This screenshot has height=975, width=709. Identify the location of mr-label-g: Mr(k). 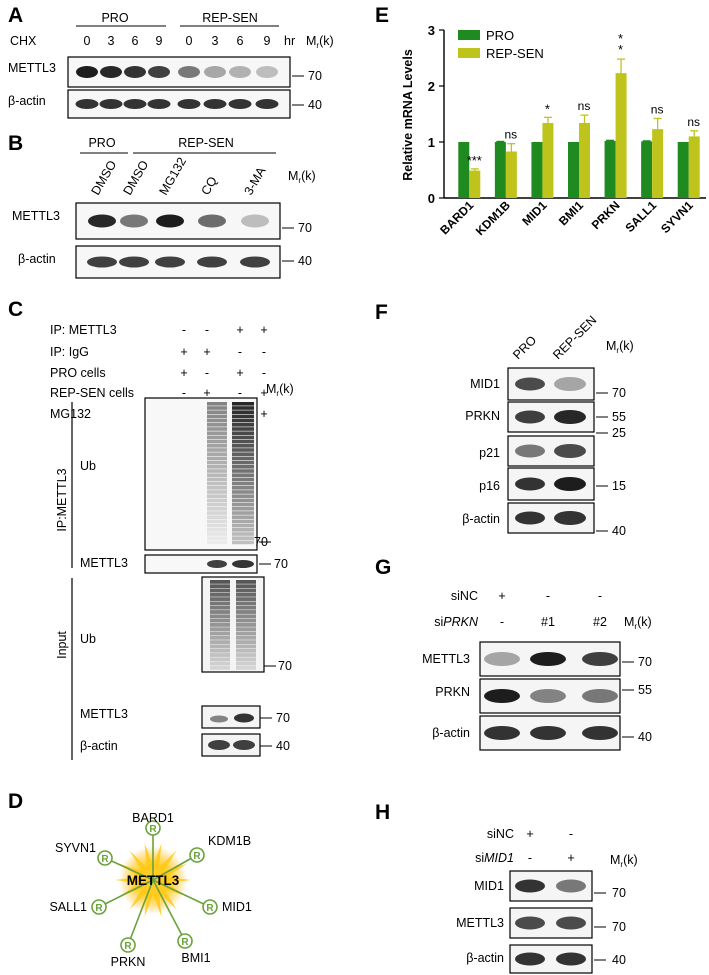
(638, 623).